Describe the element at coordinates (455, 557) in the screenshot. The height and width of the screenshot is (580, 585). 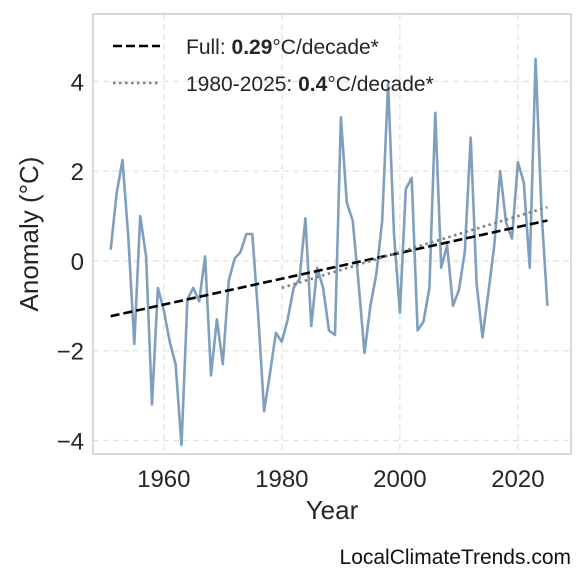
I see `watermark: LocalClimateTrends.com` at that location.